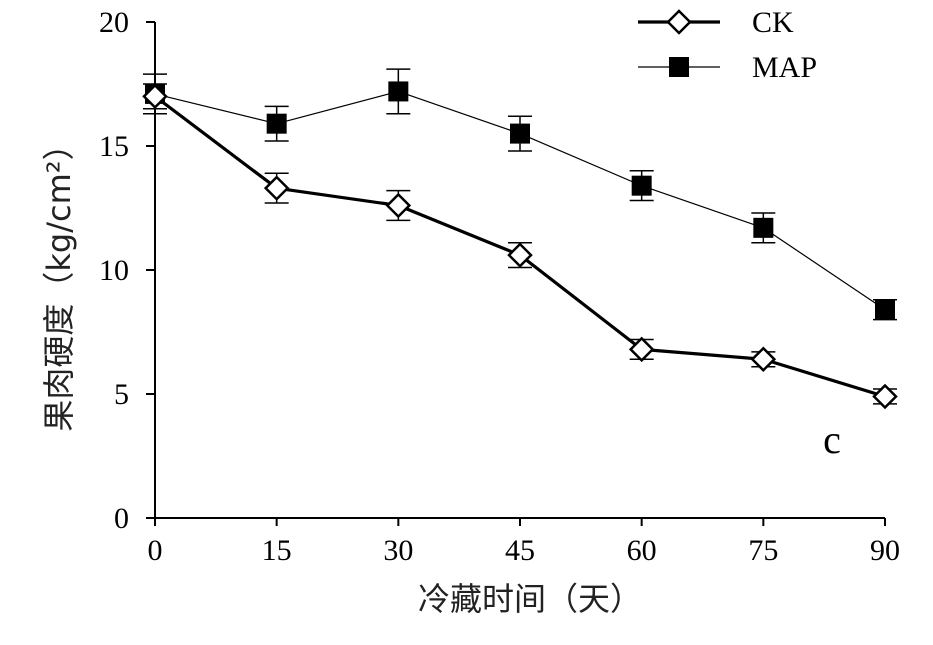  I want to click on x-tick-label: 30, so click(398, 550).